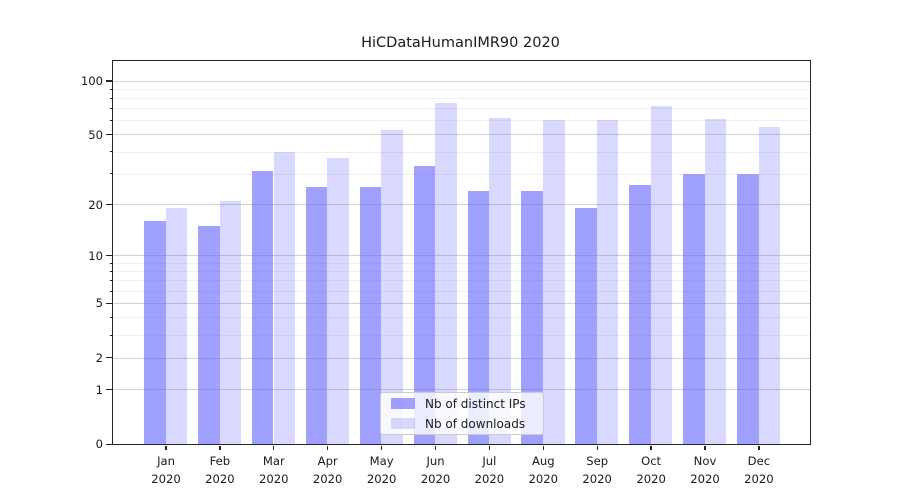  Describe the element at coordinates (769, 285) in the screenshot. I see `bar-downloads-dec` at that location.